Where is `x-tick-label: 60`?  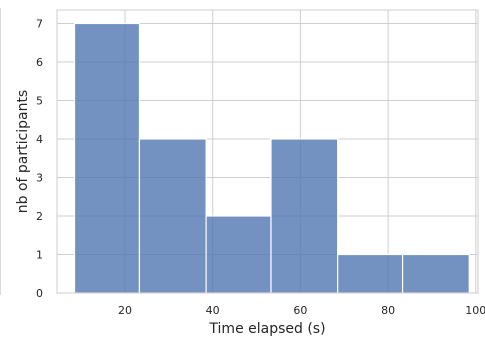
x-tick-label: 60 is located at coordinates (300, 310).